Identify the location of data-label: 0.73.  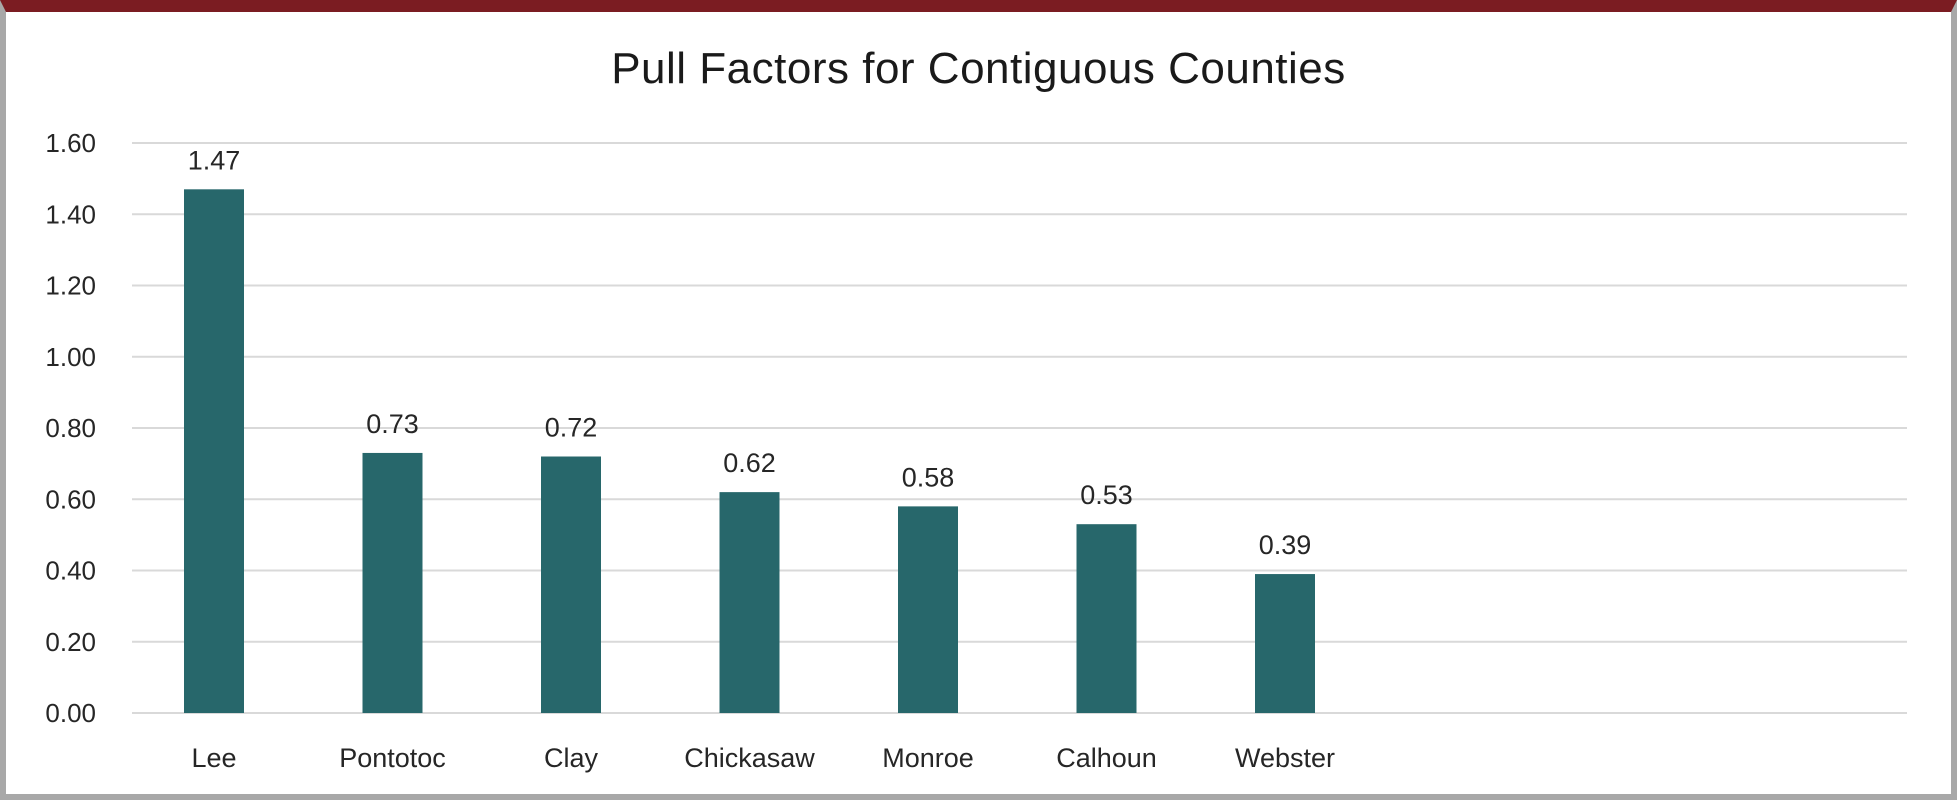
(392, 424).